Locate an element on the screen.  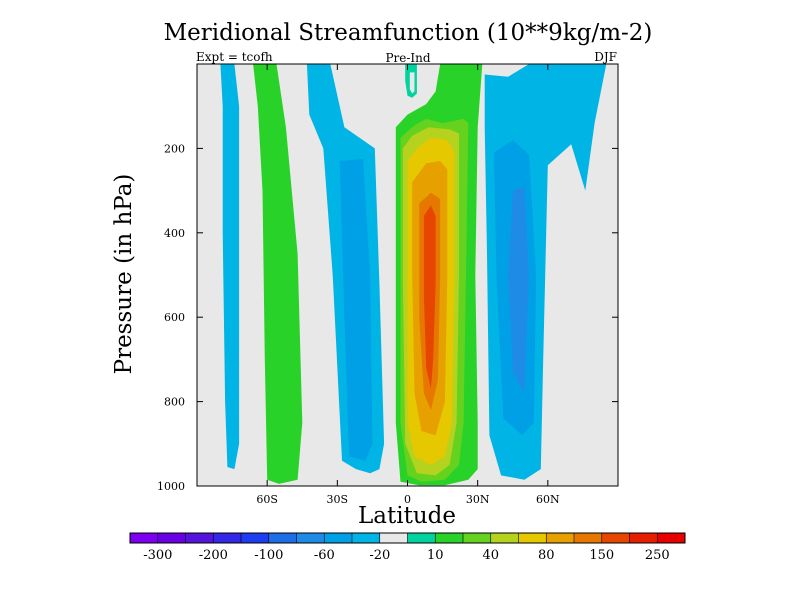
chart-subtitle-center: Pre-Ind is located at coordinates (407, 58).